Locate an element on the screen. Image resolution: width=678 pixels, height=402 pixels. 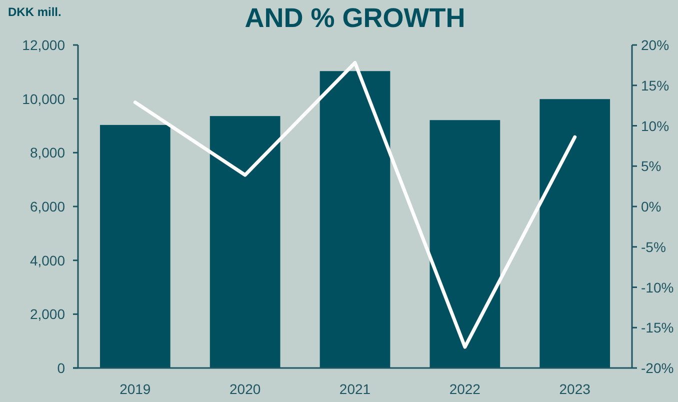
y2-tick-label: -15% is located at coordinates (657, 328).